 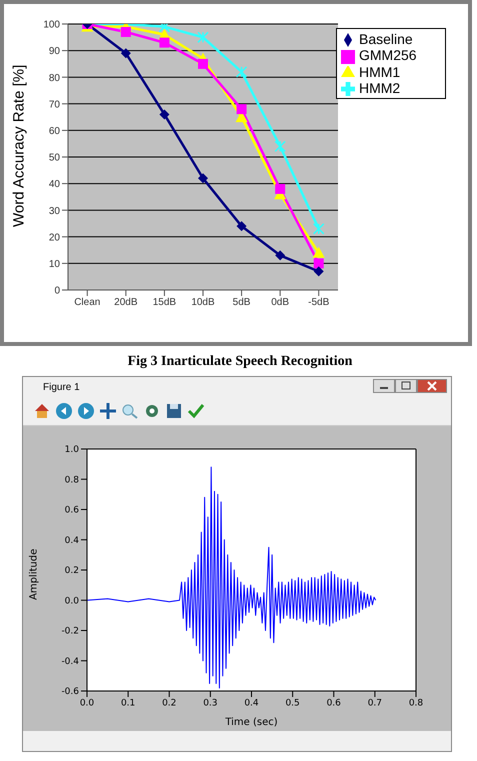 What do you see at coordinates (126, 302) in the screenshot?
I see `x-tick-label: 20dB` at bounding box center [126, 302].